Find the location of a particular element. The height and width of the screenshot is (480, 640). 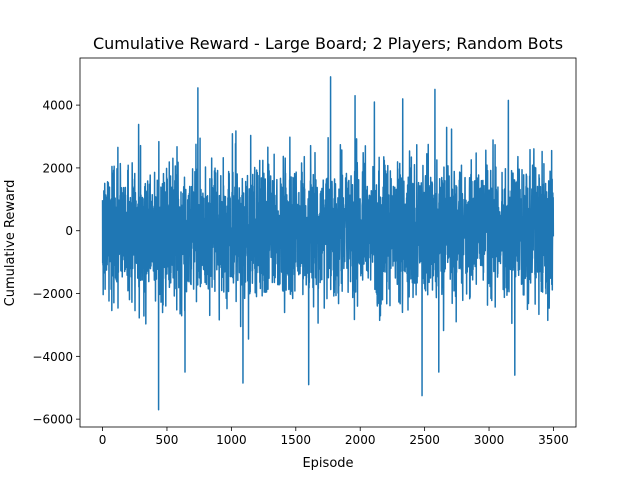

x-axis-label: Episode is located at coordinates (327, 463).